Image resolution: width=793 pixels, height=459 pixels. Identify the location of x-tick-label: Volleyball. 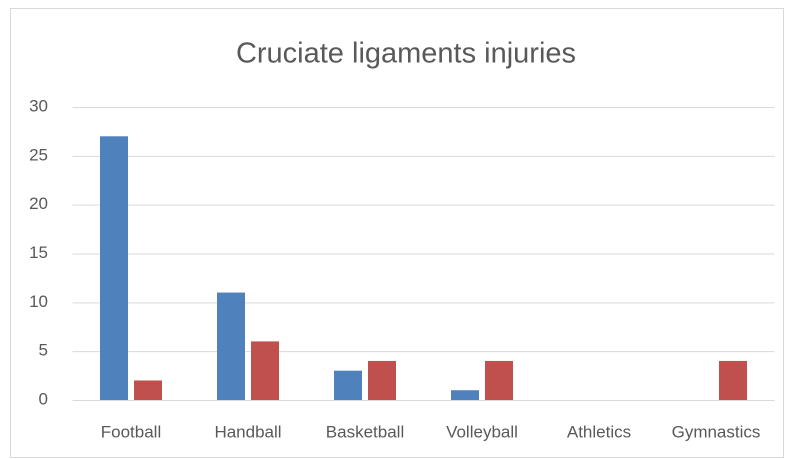
(482, 431).